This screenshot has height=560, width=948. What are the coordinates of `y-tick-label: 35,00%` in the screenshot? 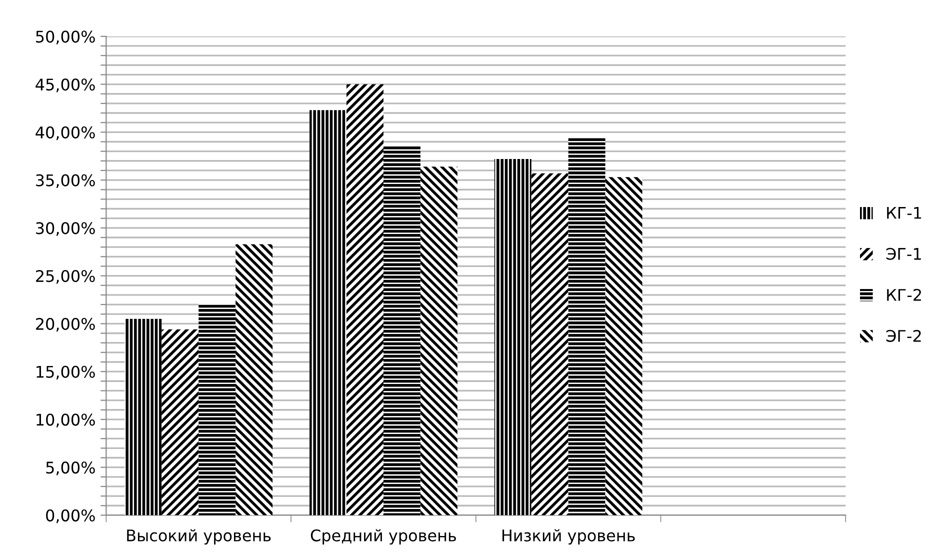 It's located at (65, 181).